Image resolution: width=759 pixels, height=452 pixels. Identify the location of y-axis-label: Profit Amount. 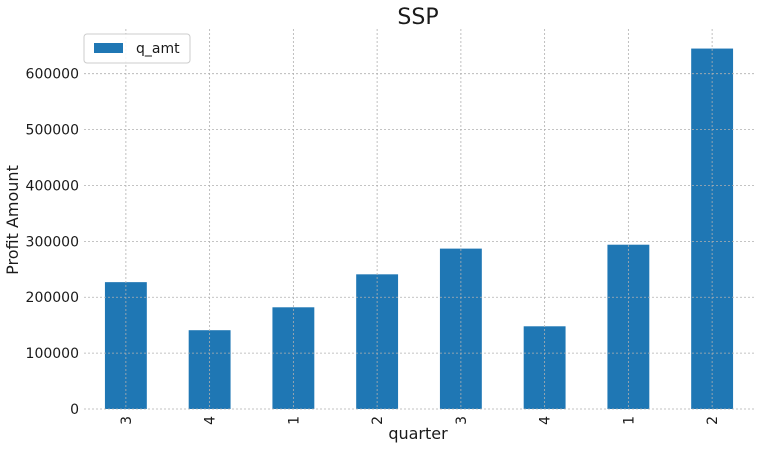
(12, 220).